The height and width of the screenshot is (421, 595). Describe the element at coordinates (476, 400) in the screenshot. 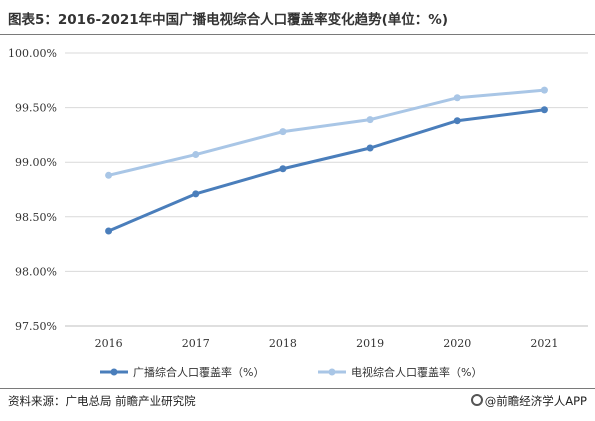

I see `brand-logo-icon` at that location.